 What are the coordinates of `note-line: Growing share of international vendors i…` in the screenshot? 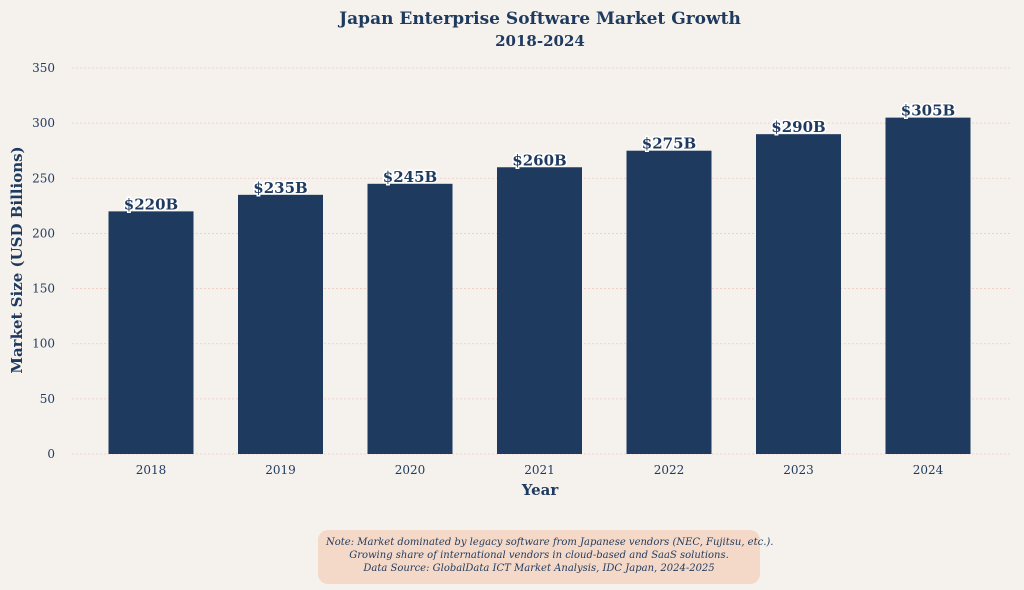 It's located at (539, 555).